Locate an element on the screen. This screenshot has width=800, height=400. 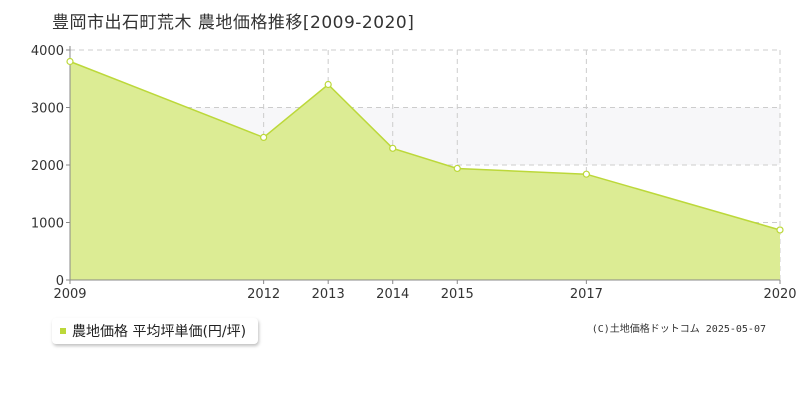
x-tick-label: 2013 is located at coordinates (328, 294).